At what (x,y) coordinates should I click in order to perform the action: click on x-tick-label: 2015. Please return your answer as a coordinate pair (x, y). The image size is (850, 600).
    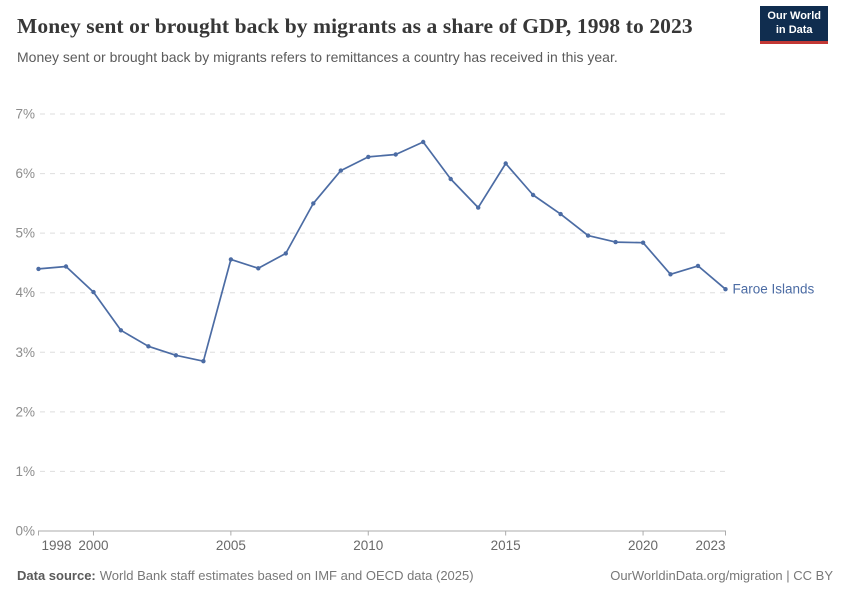
    Looking at the image, I should click on (506, 545).